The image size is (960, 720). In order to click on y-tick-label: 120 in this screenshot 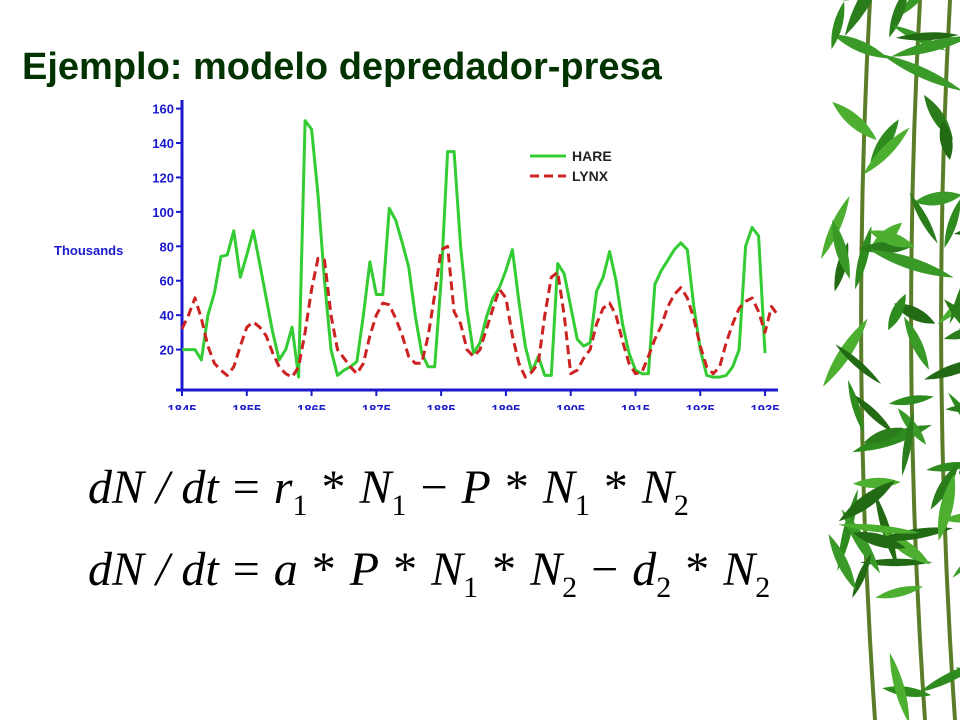, I will do `click(163, 177)`.